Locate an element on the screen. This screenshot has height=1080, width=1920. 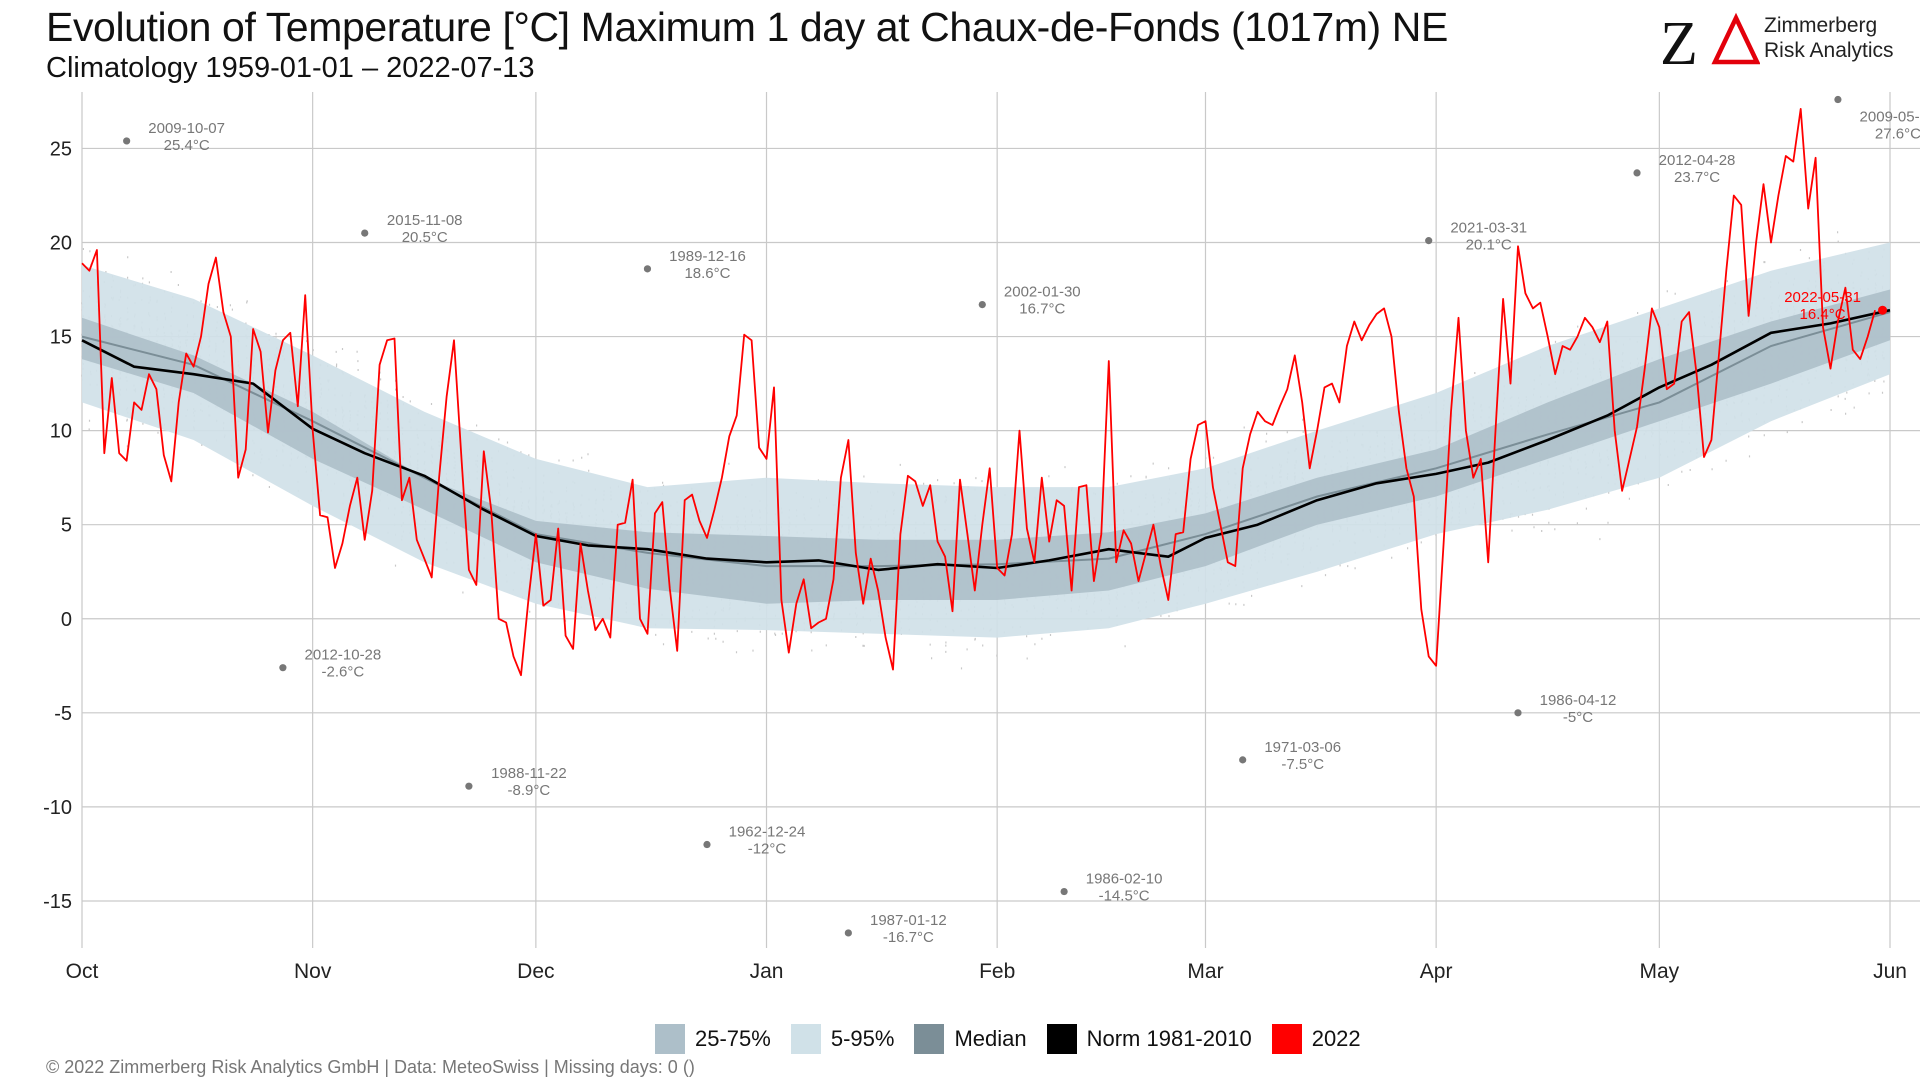
x-tick-label: Jun is located at coordinates (1890, 971).